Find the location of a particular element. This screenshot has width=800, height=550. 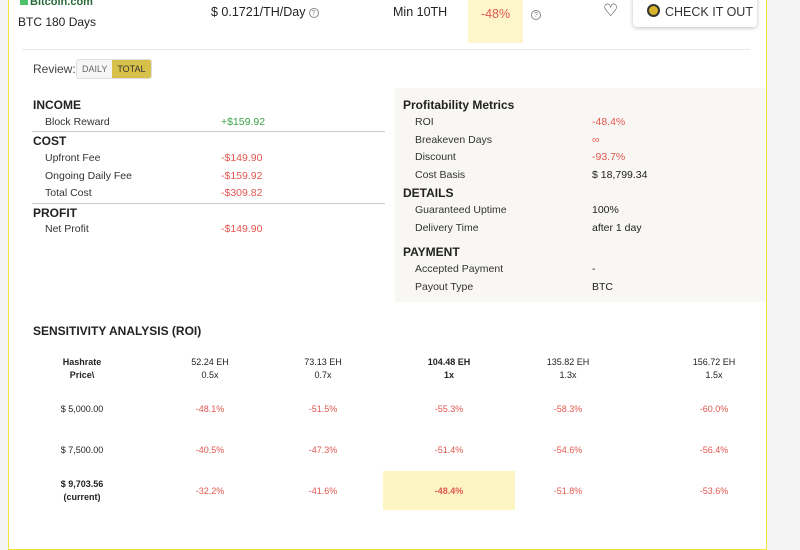

check-it-out-button: CHECK IT OUT is located at coordinates (695, 13).